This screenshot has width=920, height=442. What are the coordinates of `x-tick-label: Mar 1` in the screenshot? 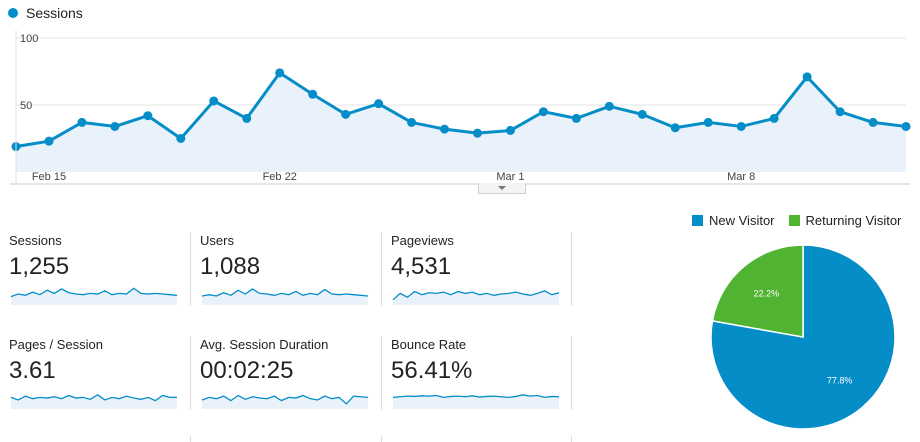 It's located at (510, 177).